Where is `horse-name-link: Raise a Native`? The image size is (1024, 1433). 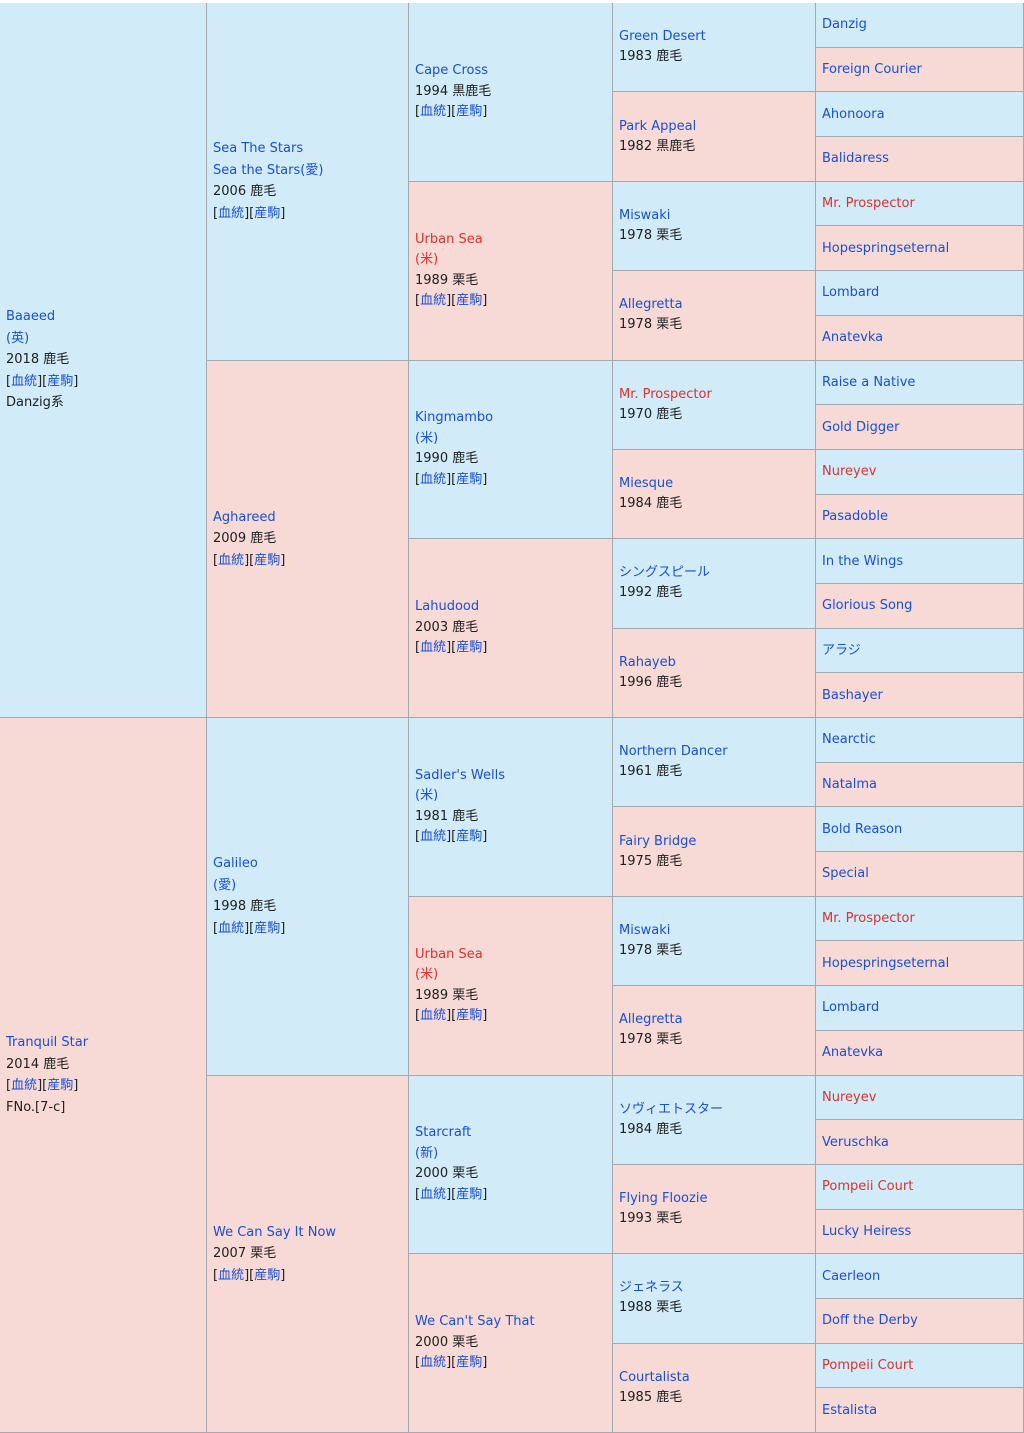 horse-name-link: Raise a Native is located at coordinates (922, 382).